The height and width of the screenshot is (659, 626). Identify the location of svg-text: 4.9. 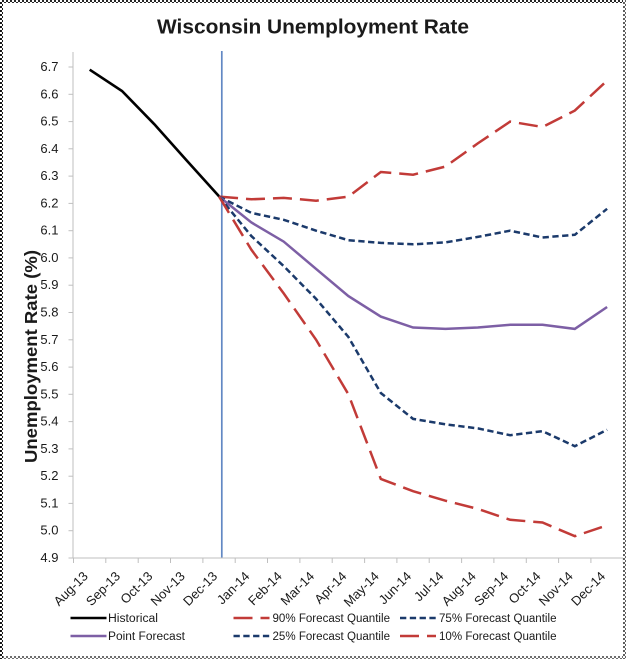
(49, 557).